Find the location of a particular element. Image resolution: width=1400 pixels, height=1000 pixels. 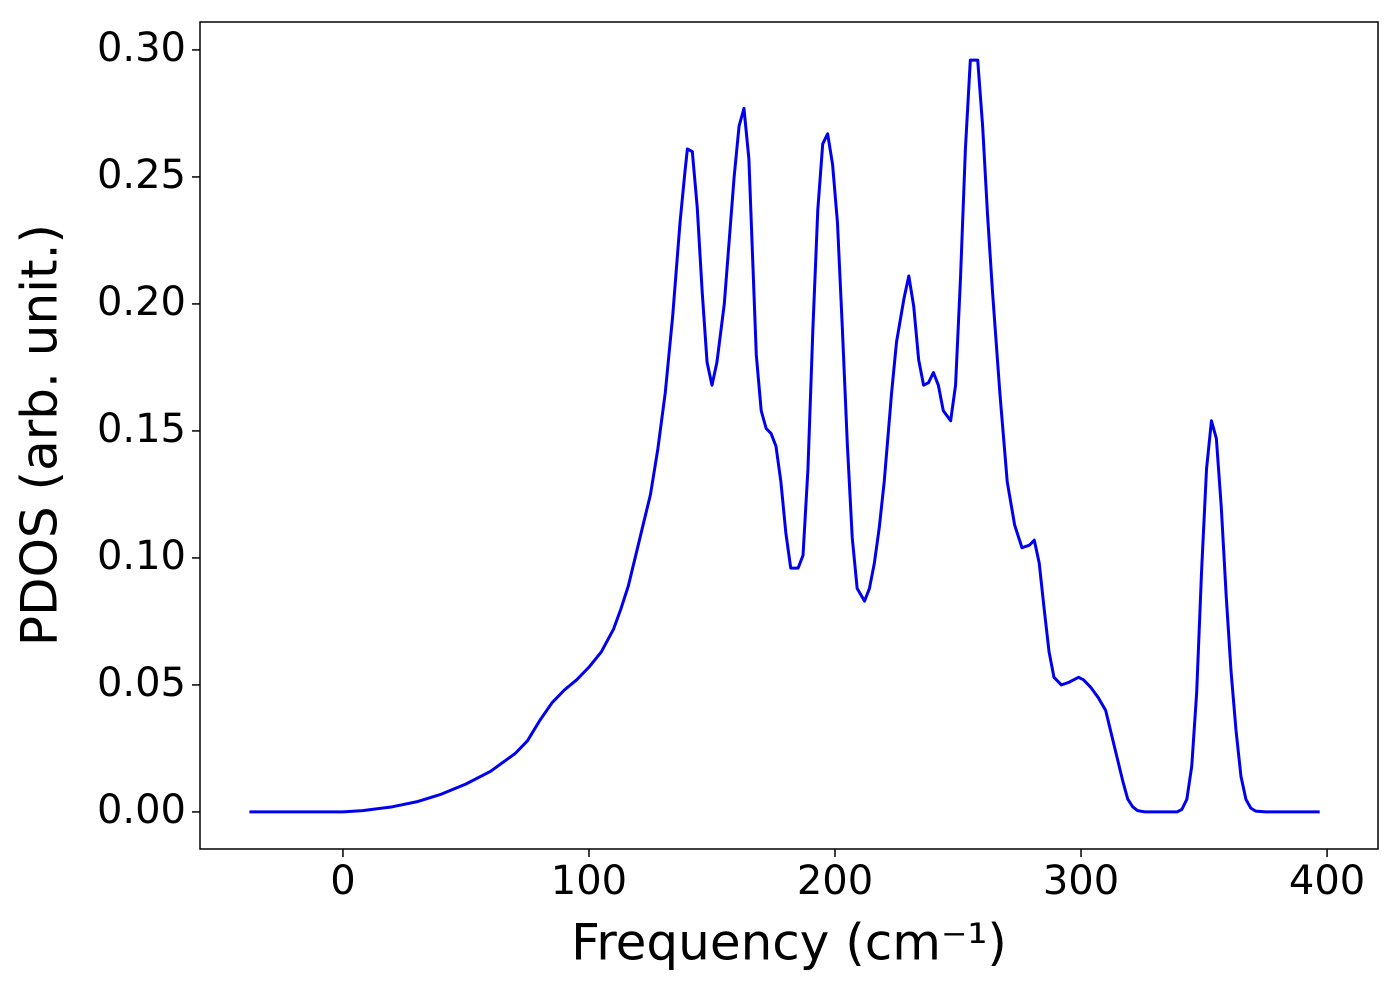

x-tick-label: 400 is located at coordinates (1327, 881).